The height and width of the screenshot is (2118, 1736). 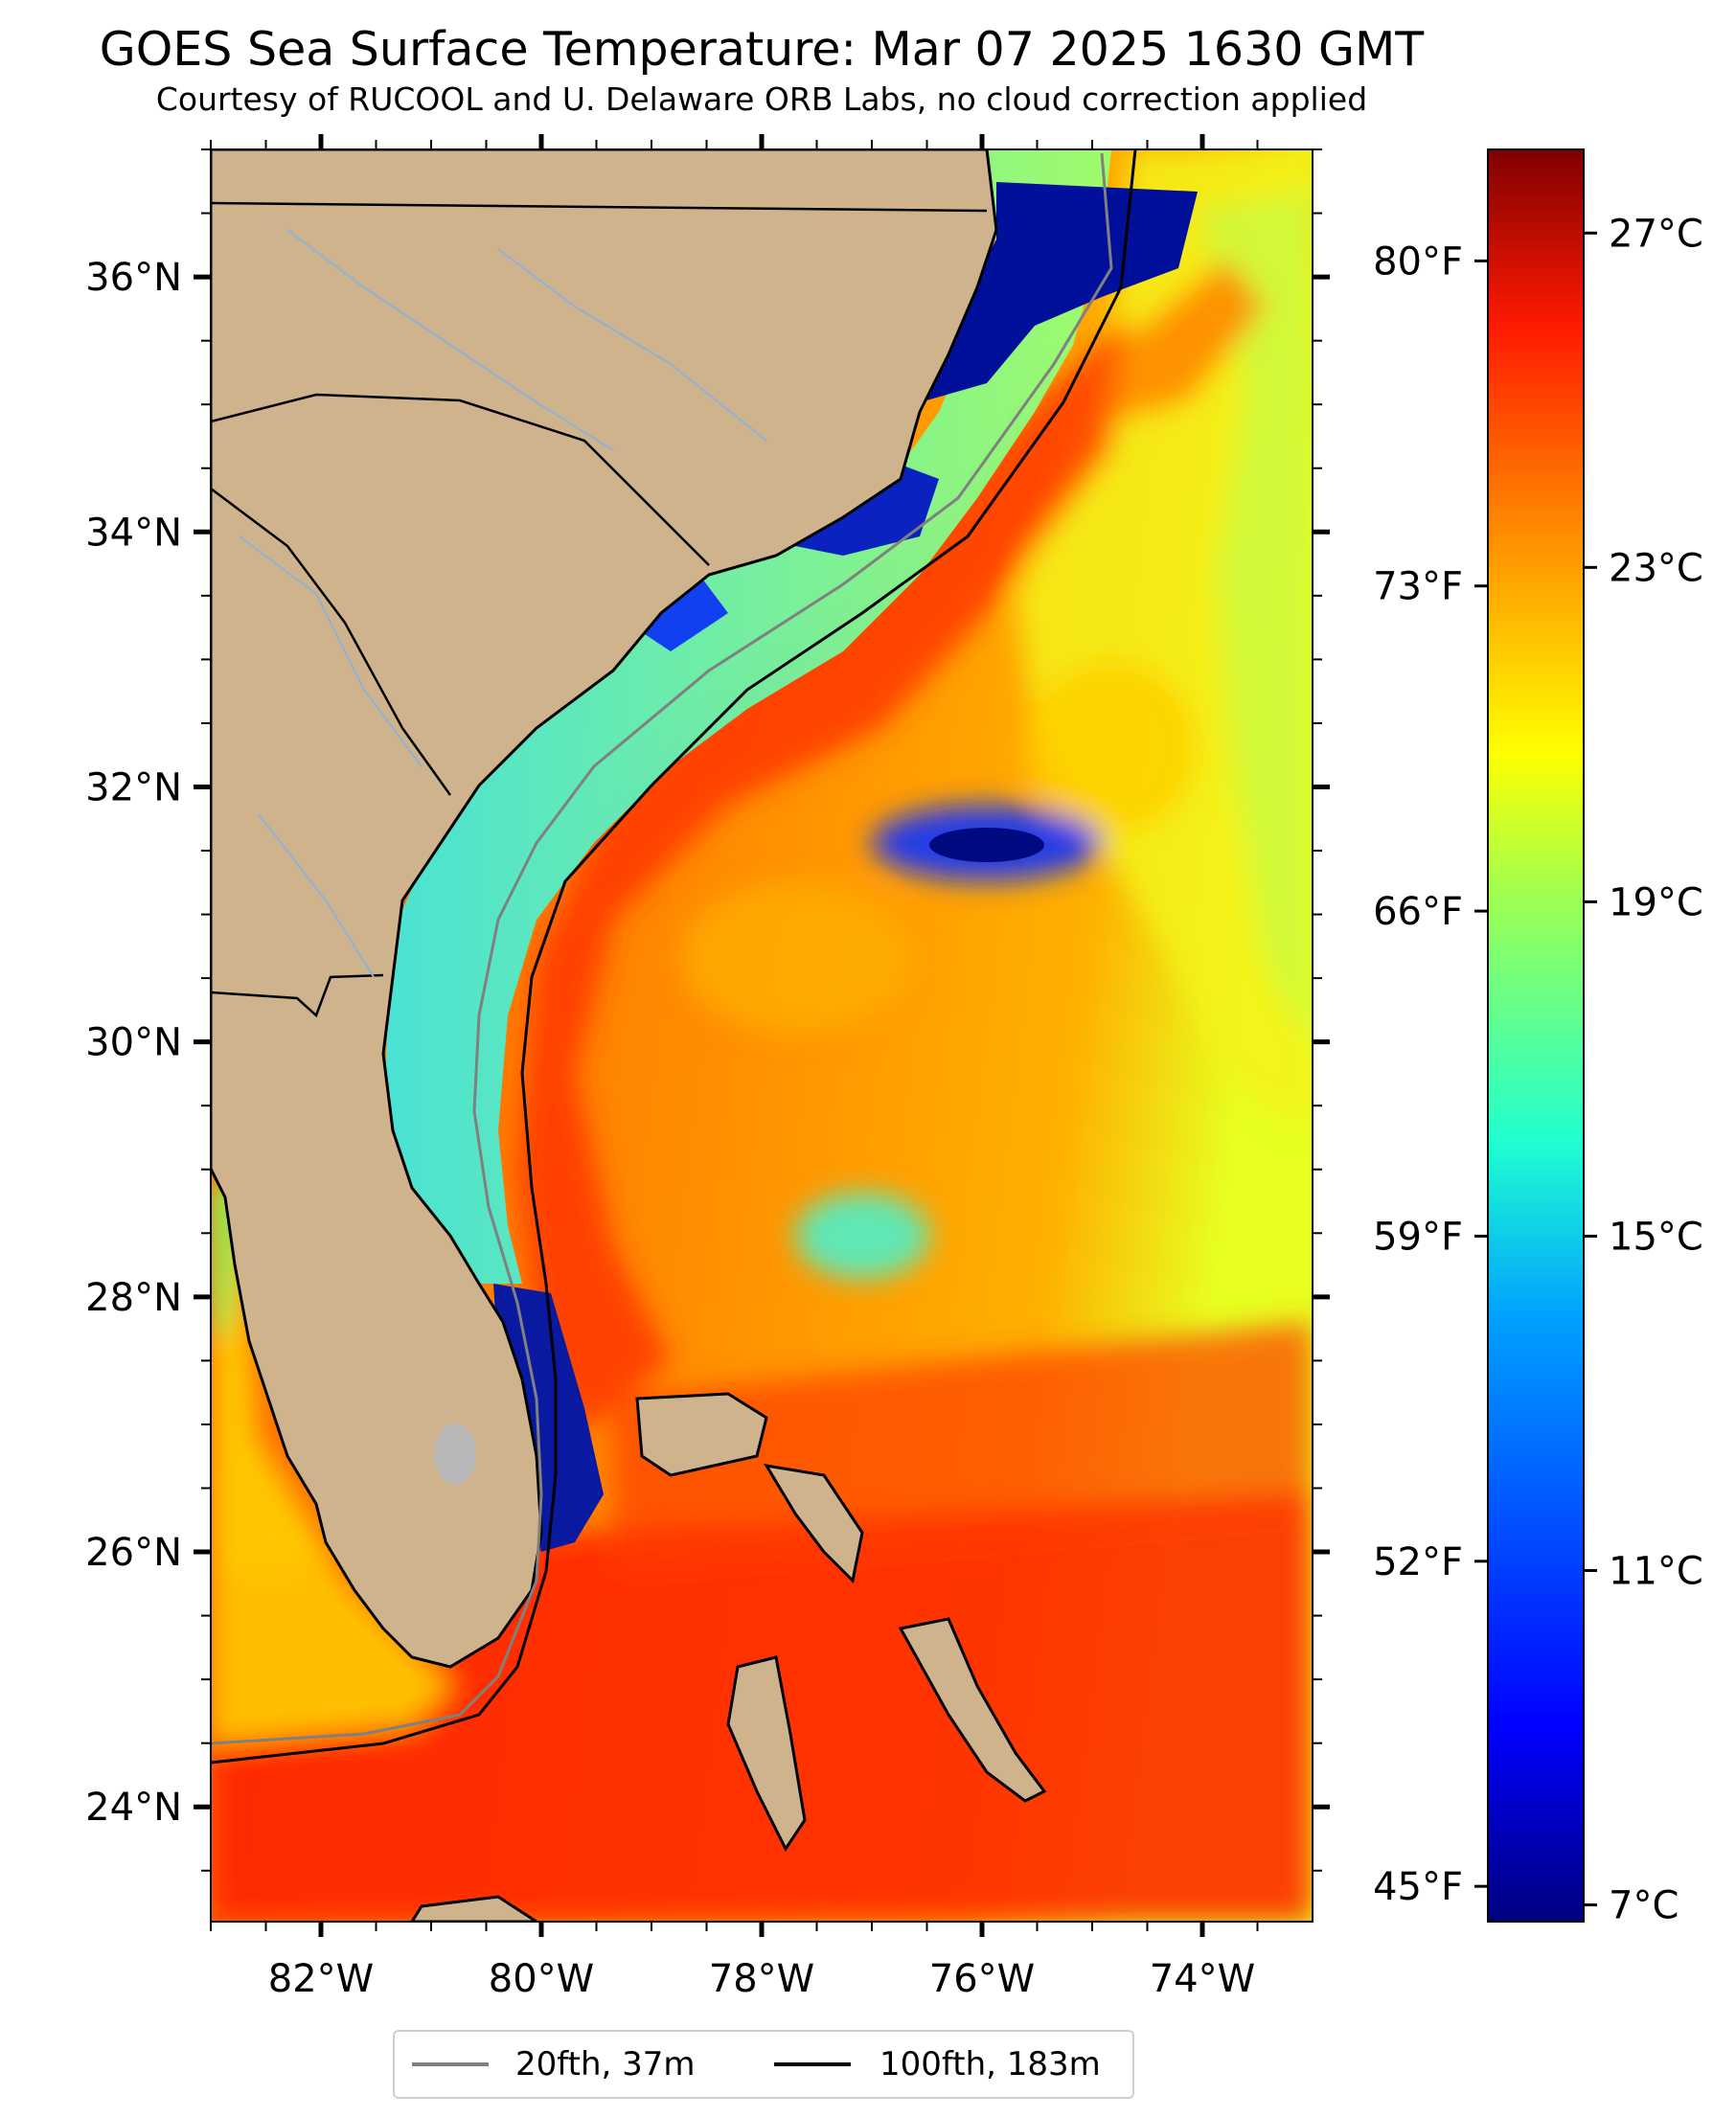 I want to click on celsius-tick-label: 15°C, so click(x=1656, y=1237).